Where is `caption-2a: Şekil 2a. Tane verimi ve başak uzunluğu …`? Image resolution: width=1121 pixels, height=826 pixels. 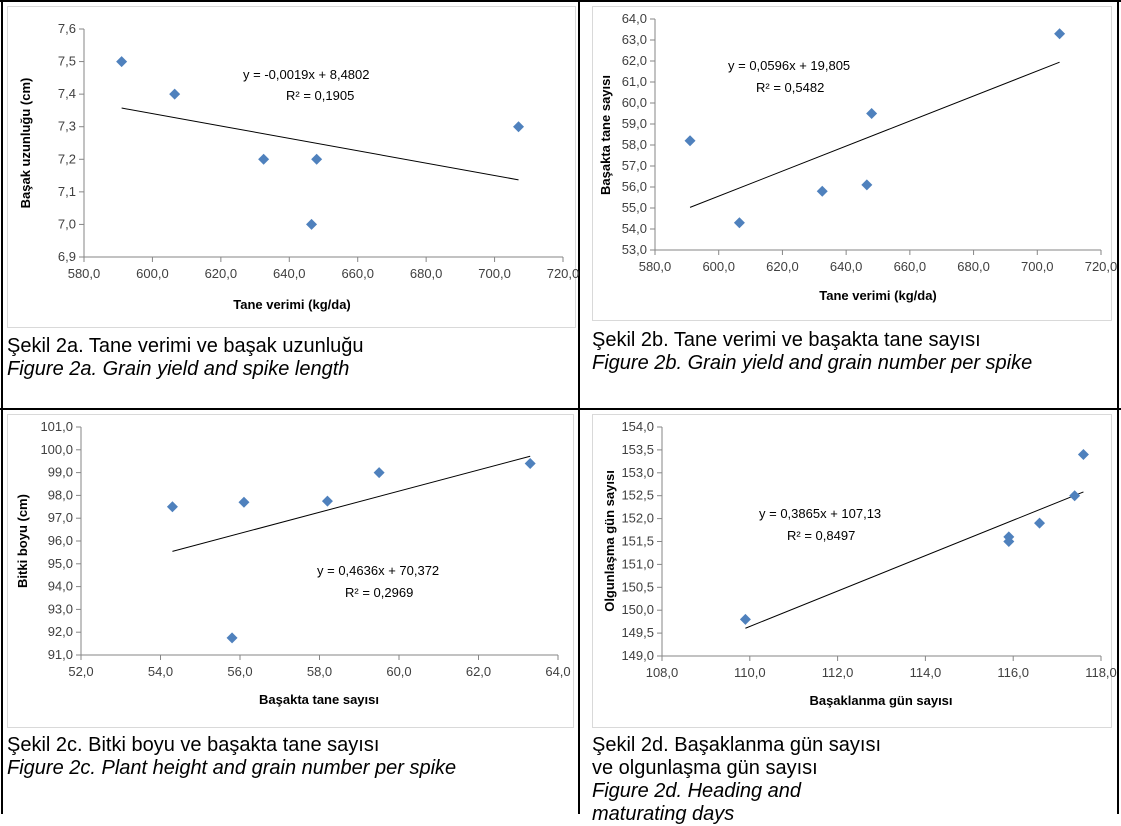 caption-2a: Şekil 2a. Tane verimi ve başak uzunluğu … is located at coordinates (185, 358).